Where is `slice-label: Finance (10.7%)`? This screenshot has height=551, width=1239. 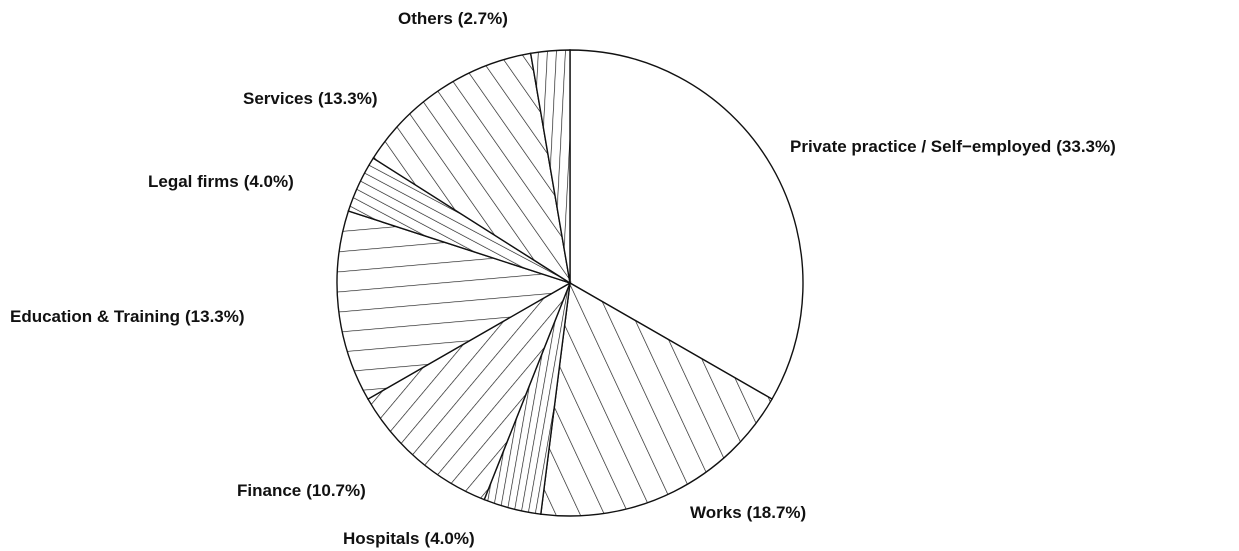
slice-label: Finance (10.7%) is located at coordinates (301, 490).